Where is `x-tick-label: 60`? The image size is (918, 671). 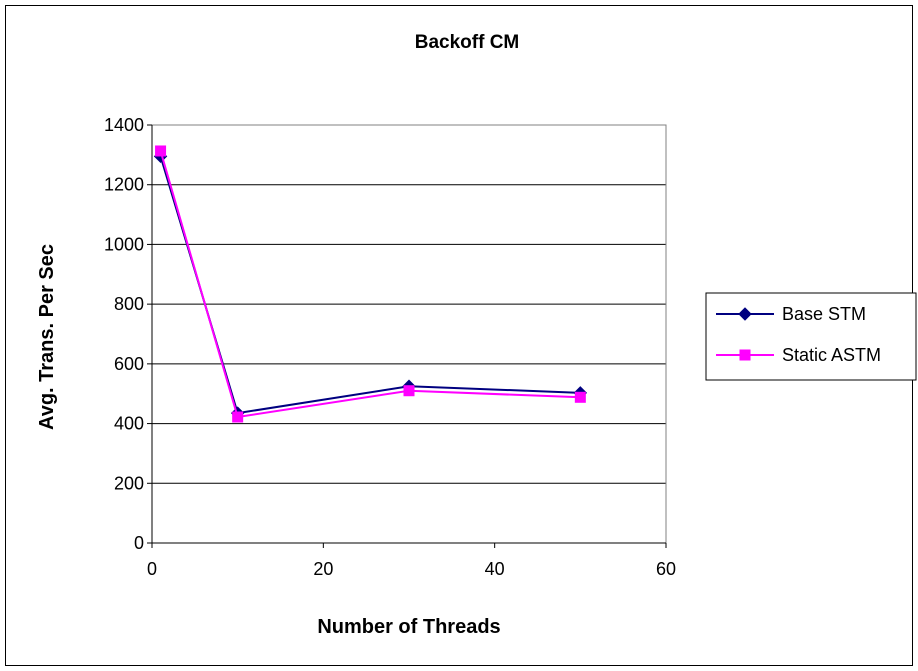 x-tick-label: 60 is located at coordinates (666, 569).